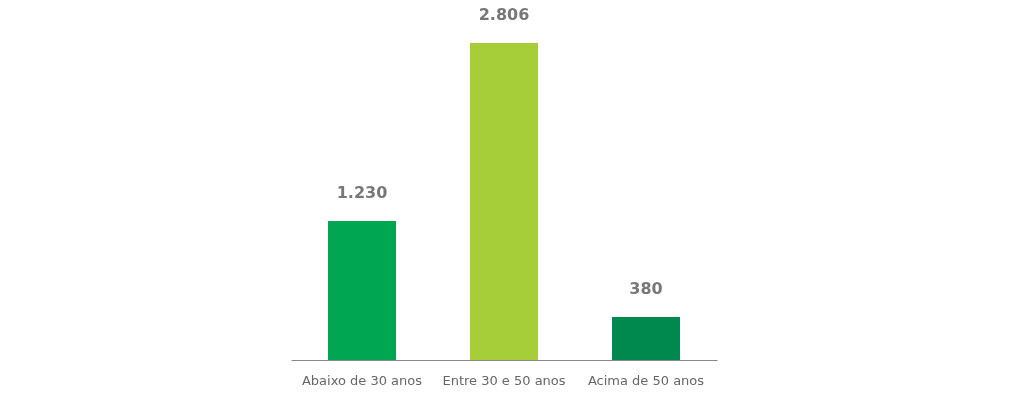 The width and height of the screenshot is (1020, 398). What do you see at coordinates (504, 380) in the screenshot?
I see `x-tick-label: Entre 30 e 50 anos` at bounding box center [504, 380].